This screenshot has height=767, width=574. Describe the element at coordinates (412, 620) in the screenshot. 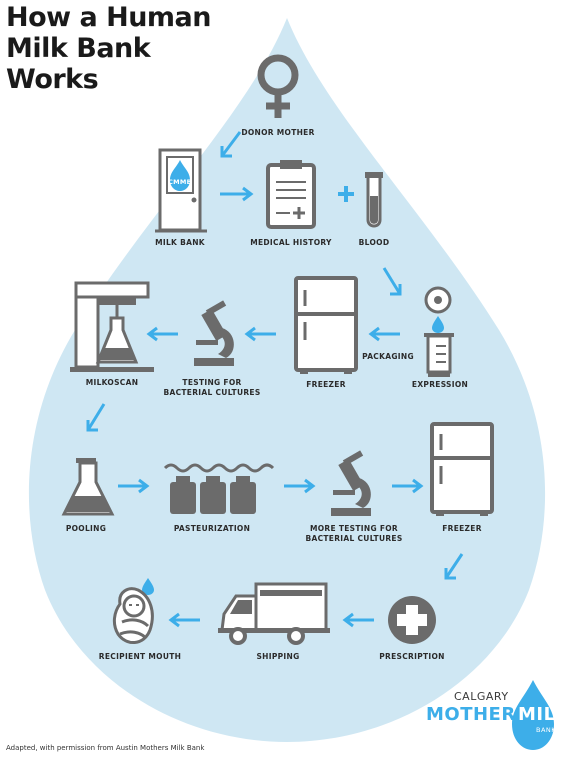

I see `medical-cross-icon` at that location.